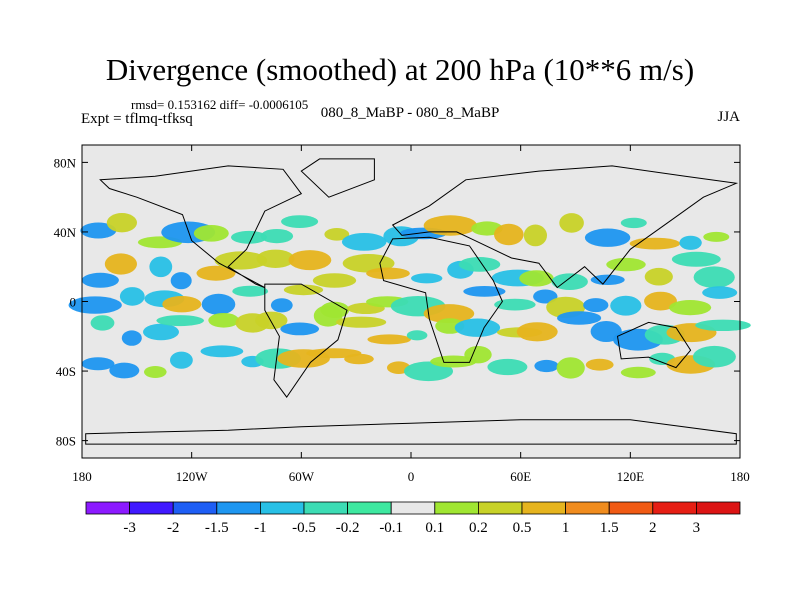 This screenshot has width=800, height=600. Describe the element at coordinates (434, 528) in the screenshot. I see `colorbar-label: 0.1` at that location.